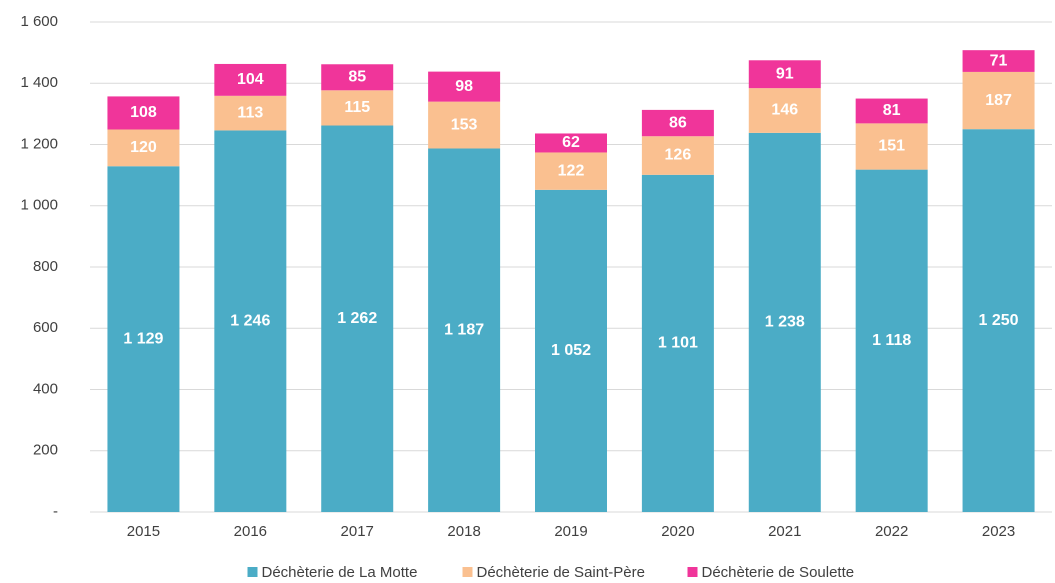 The width and height of the screenshot is (1055, 583). I want to click on data-label: 1 101, so click(678, 343).